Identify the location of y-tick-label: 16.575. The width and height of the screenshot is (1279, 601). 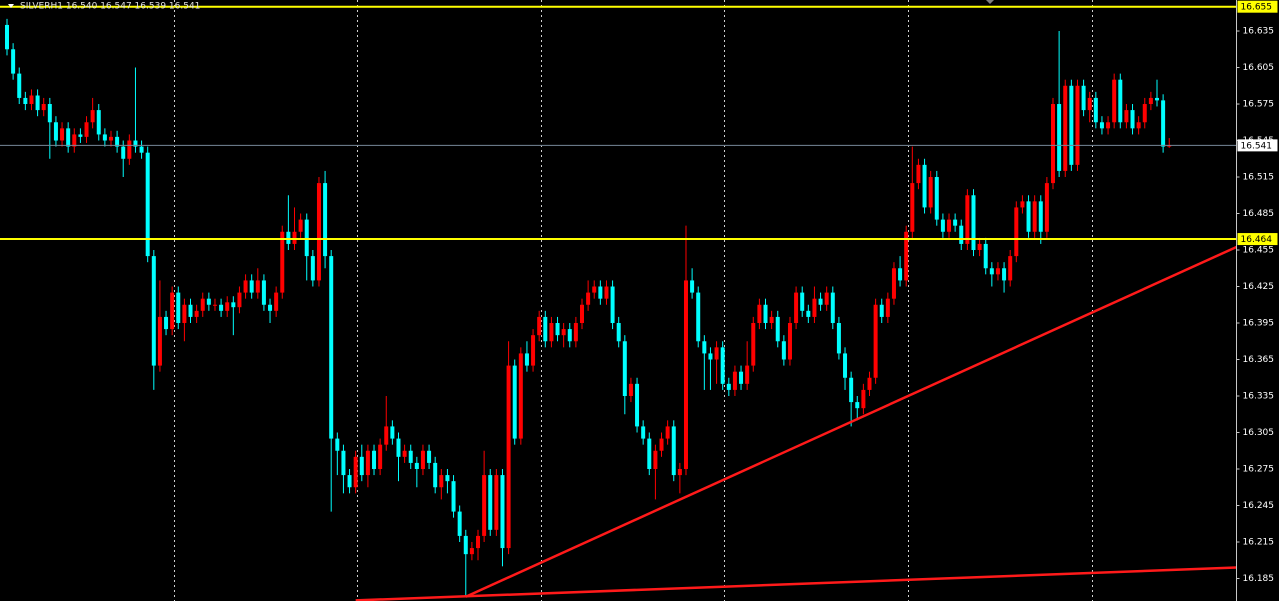
(1259, 105).